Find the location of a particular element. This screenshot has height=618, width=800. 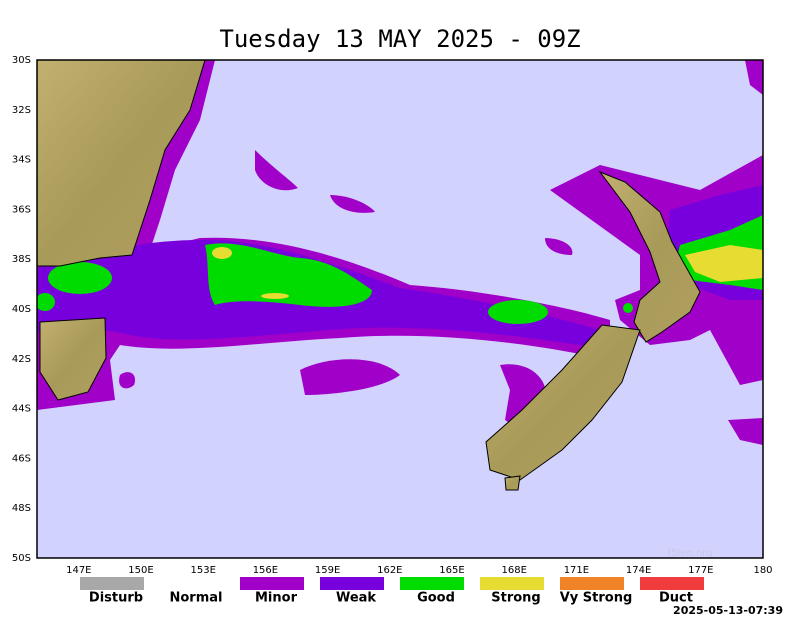

lat-label: 48S is located at coordinates (21, 508).